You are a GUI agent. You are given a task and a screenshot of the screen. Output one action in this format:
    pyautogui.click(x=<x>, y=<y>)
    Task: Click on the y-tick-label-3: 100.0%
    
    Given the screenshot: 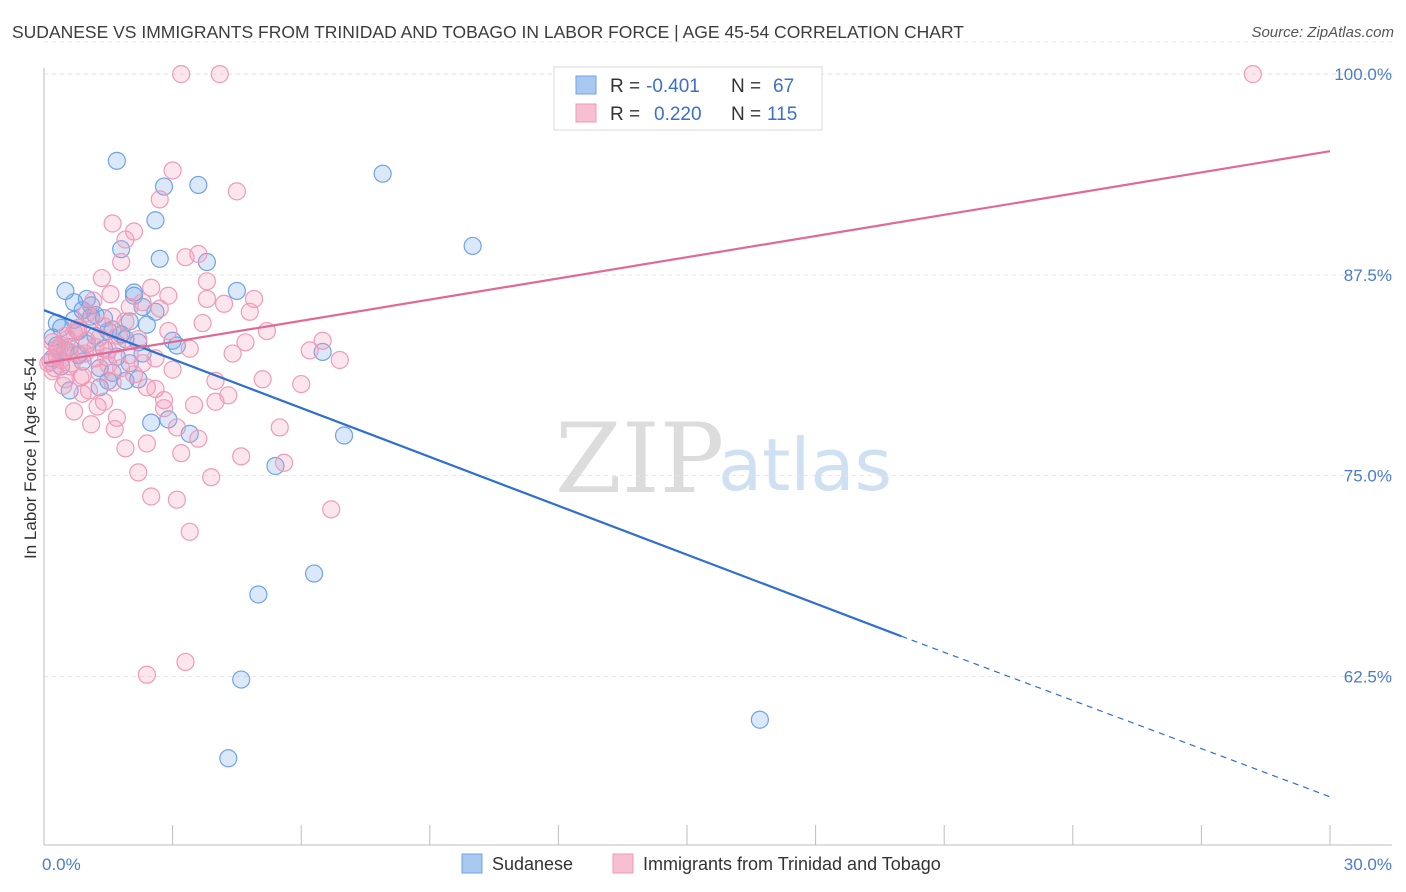 What is the action you would take?
    pyautogui.click(x=1363, y=74)
    